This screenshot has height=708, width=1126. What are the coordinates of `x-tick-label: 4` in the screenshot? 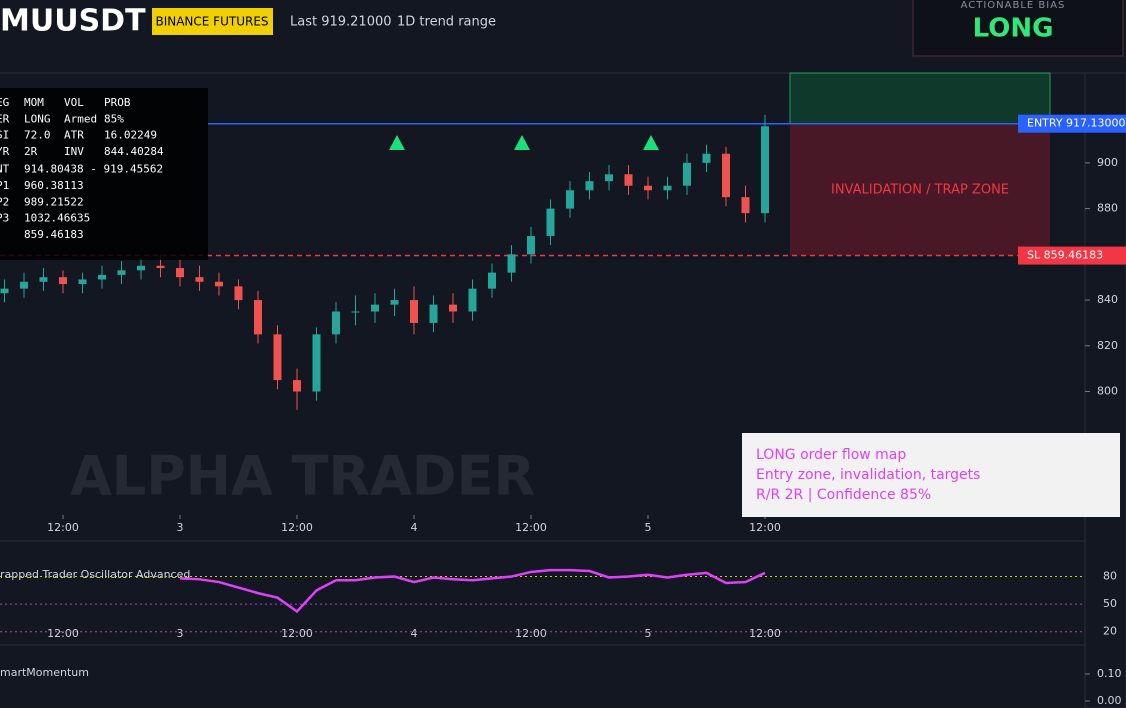 It's located at (414, 527).